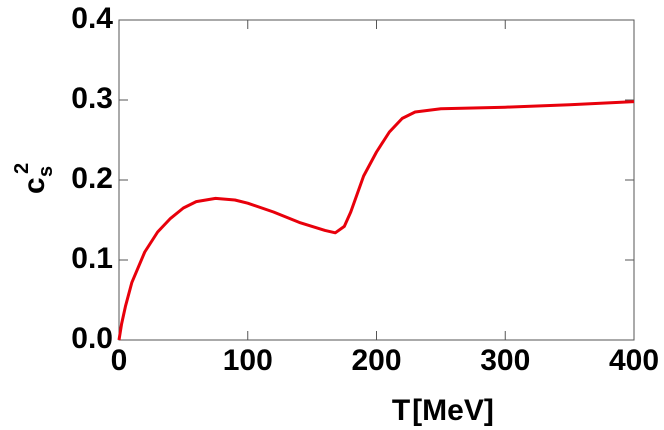  What do you see at coordinates (248, 360) in the screenshot?
I see `x-tick-label: 100` at bounding box center [248, 360].